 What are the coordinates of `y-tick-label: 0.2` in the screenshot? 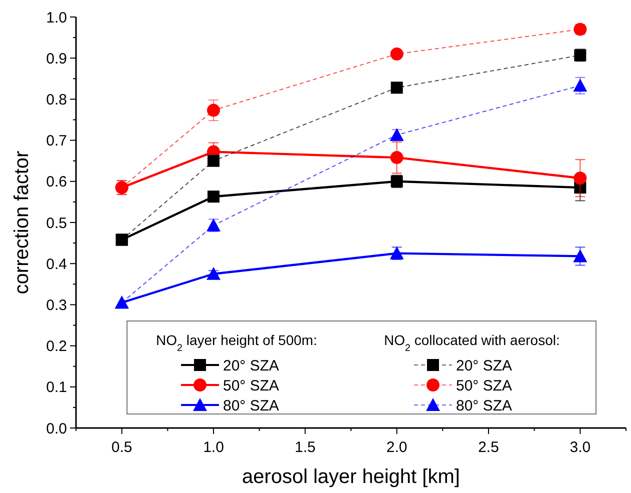 It's located at (56, 347).